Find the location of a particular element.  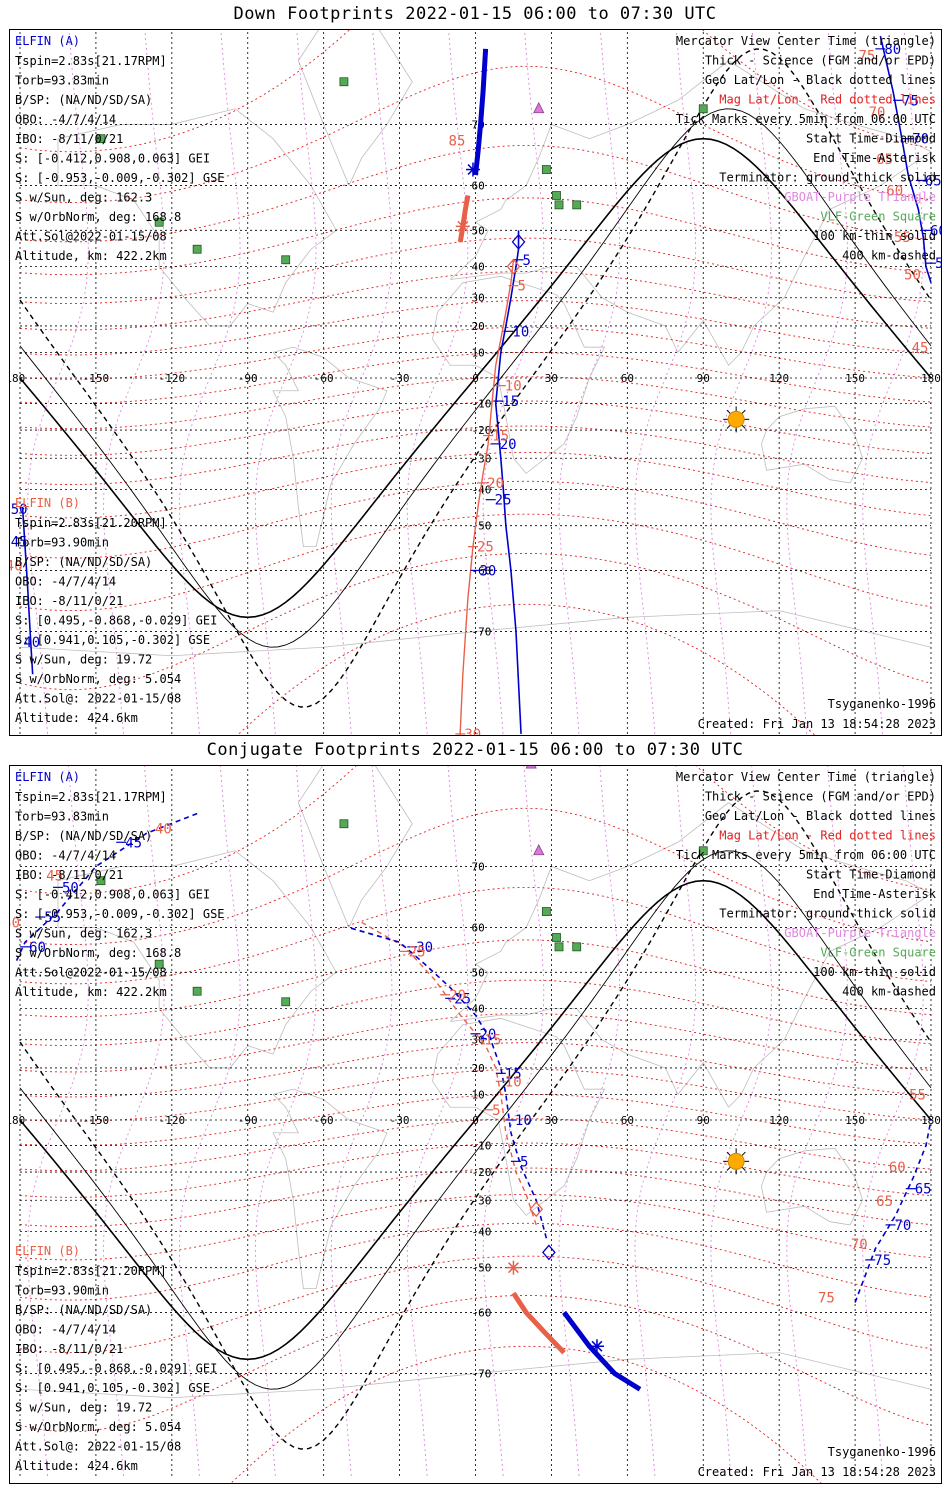

lat-tick-label: -50 is located at coordinates (482, 1268).